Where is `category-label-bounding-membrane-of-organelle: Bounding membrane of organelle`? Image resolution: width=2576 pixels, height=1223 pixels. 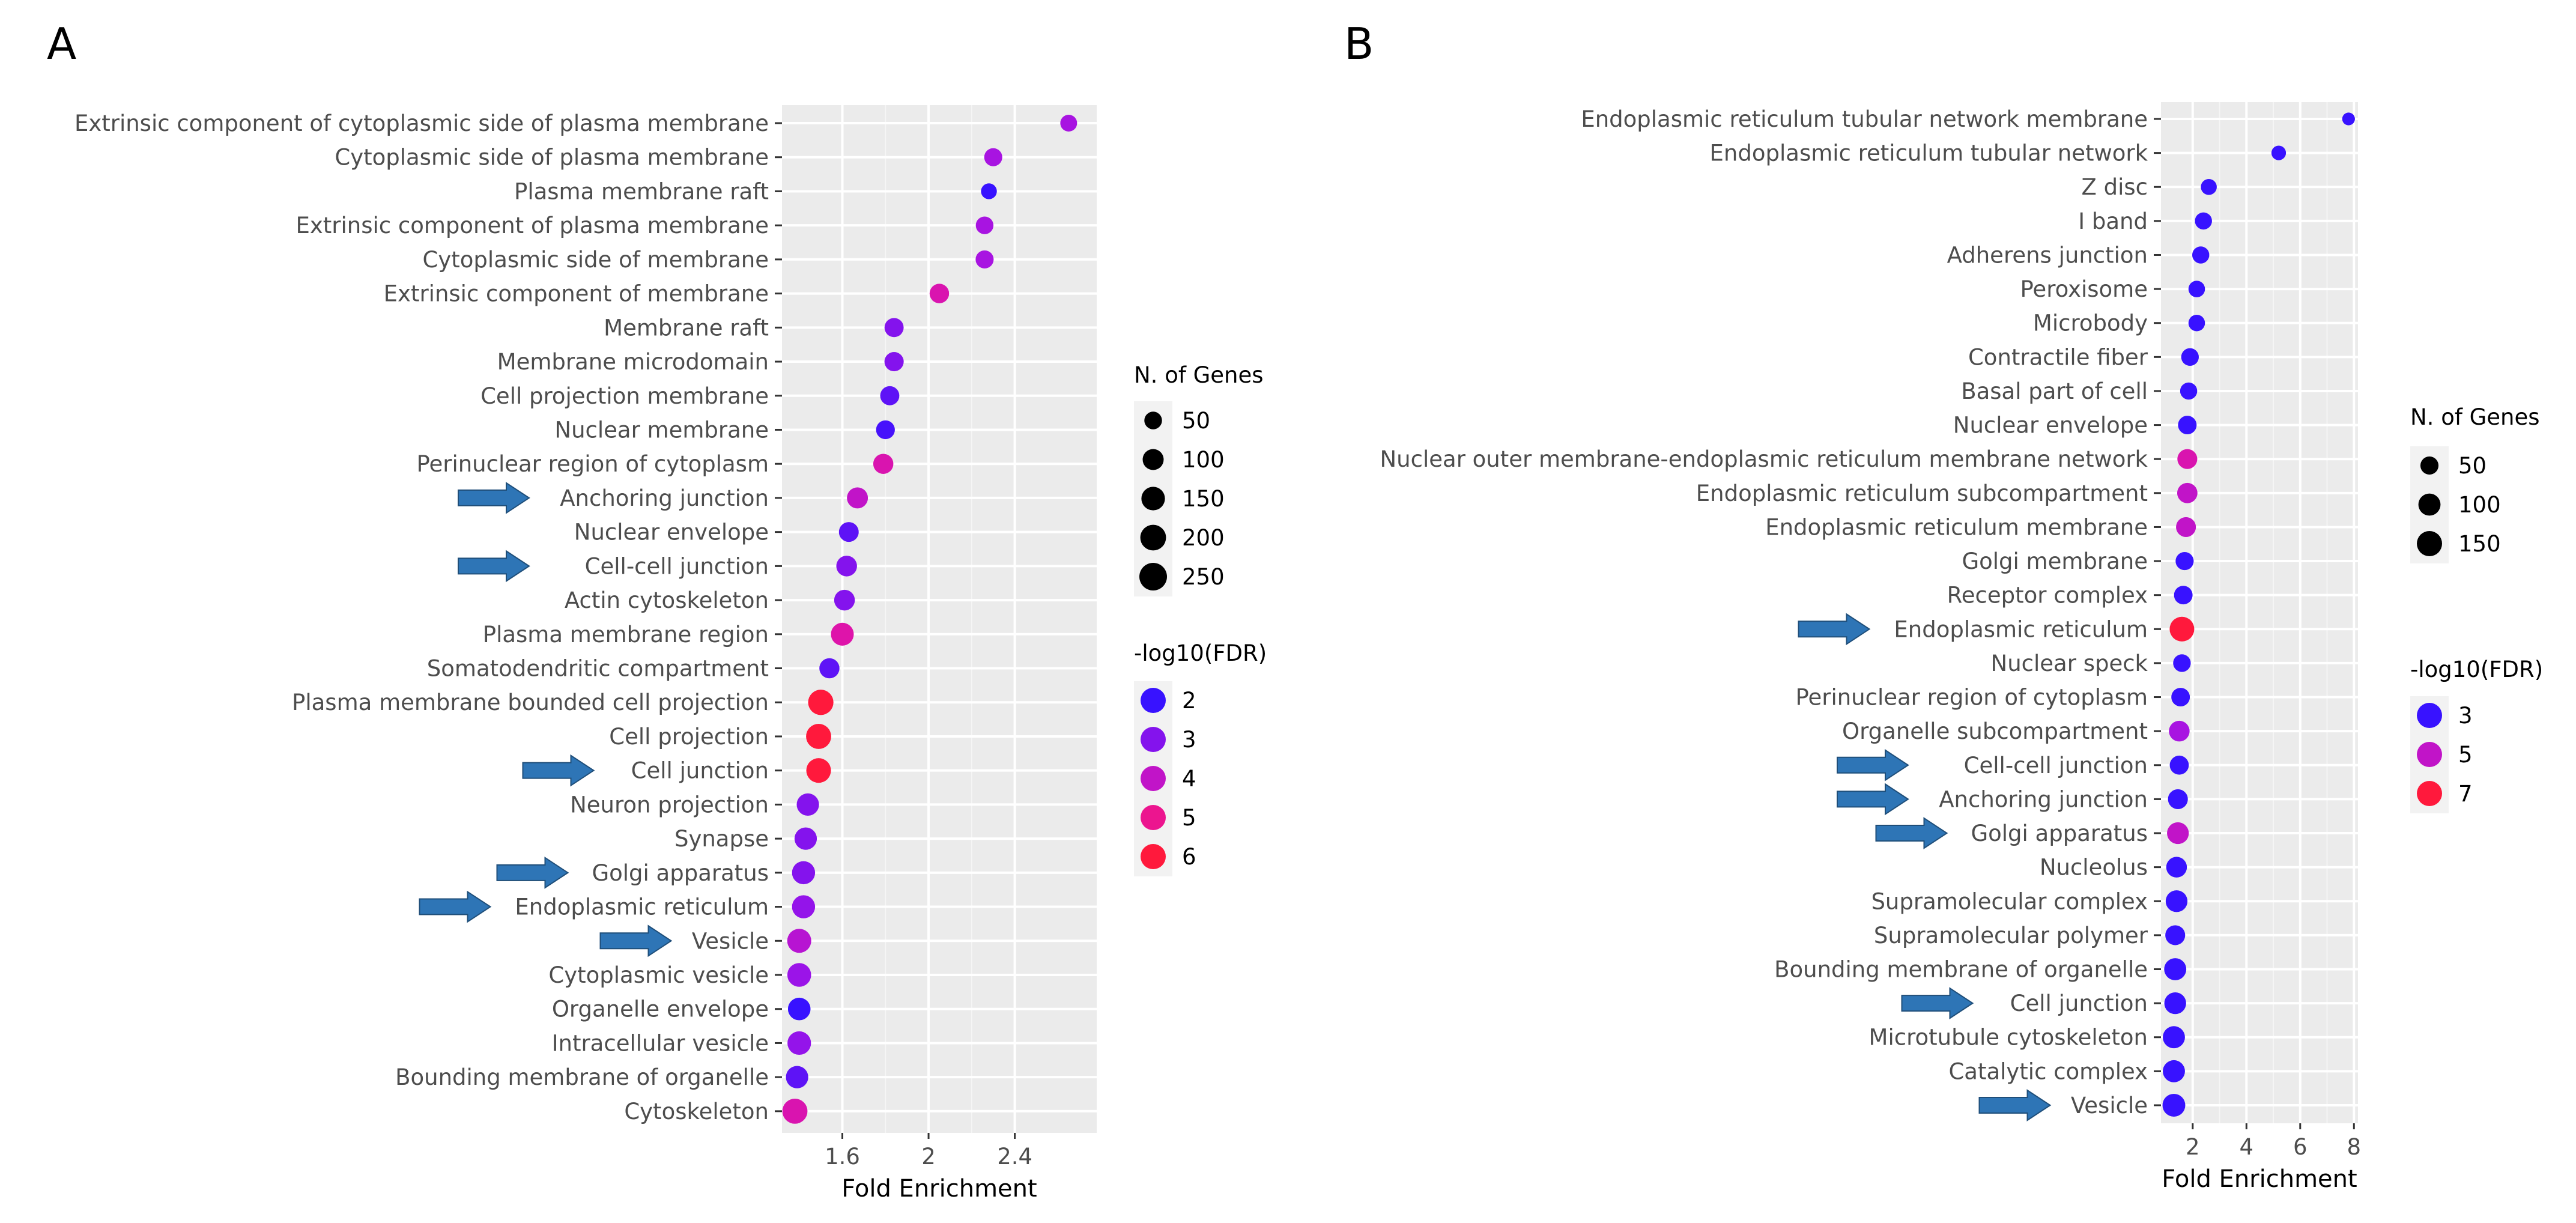 category-label-bounding-membrane-of-organelle: Bounding membrane of organelle is located at coordinates (1961, 970).